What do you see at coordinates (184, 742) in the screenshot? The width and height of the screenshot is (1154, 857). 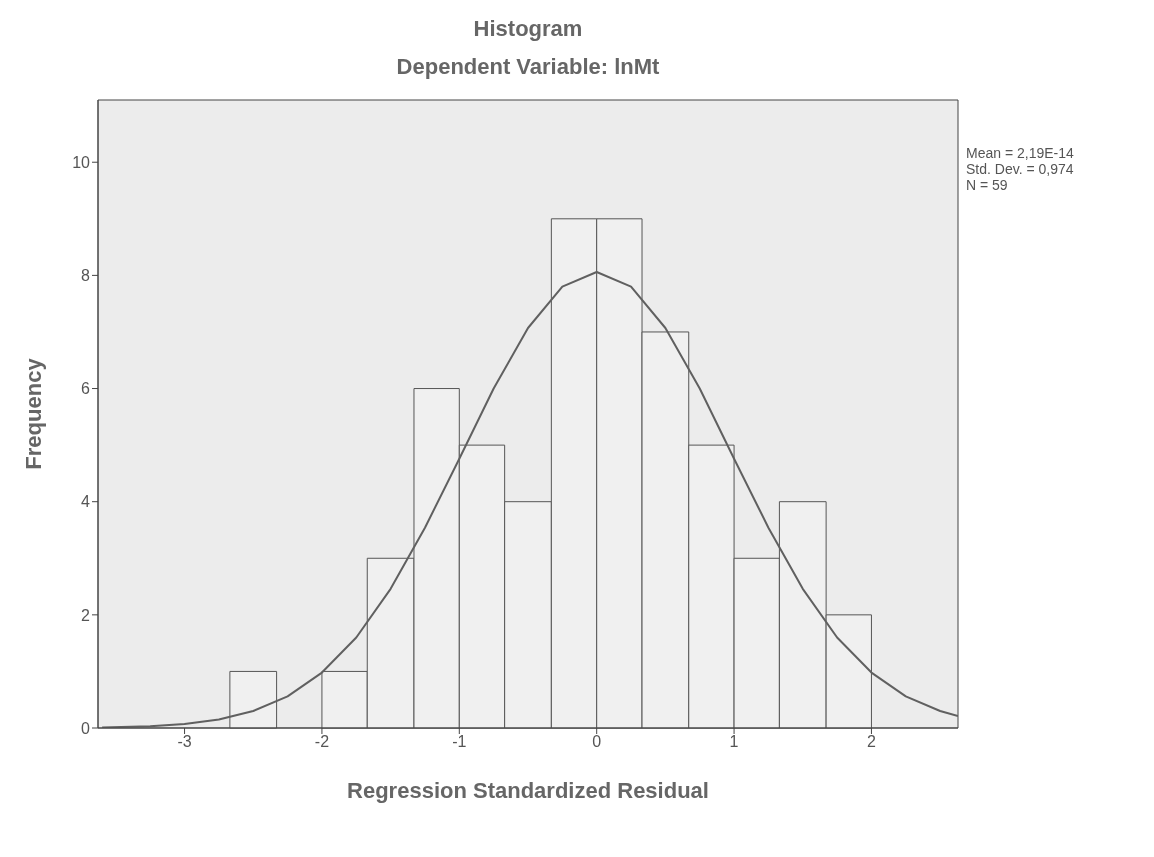 I see `x-tick-label: -3` at bounding box center [184, 742].